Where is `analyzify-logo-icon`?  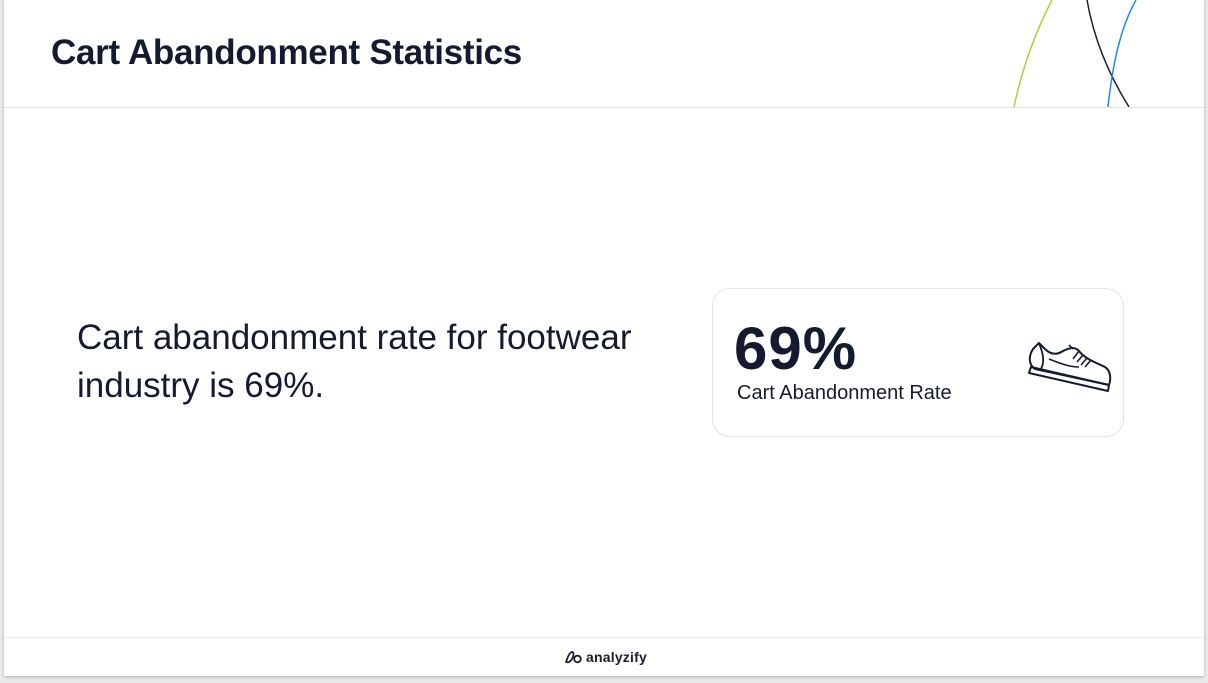
analyzify-logo-icon is located at coordinates (573, 657).